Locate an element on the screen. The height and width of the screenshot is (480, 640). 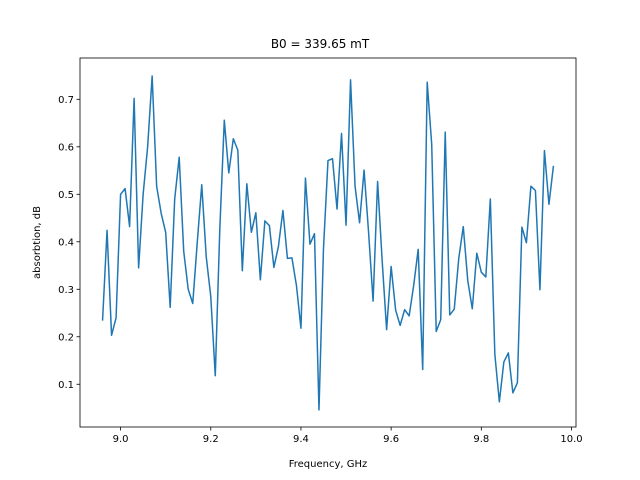
x-tick-label: 9.6 is located at coordinates (391, 439).